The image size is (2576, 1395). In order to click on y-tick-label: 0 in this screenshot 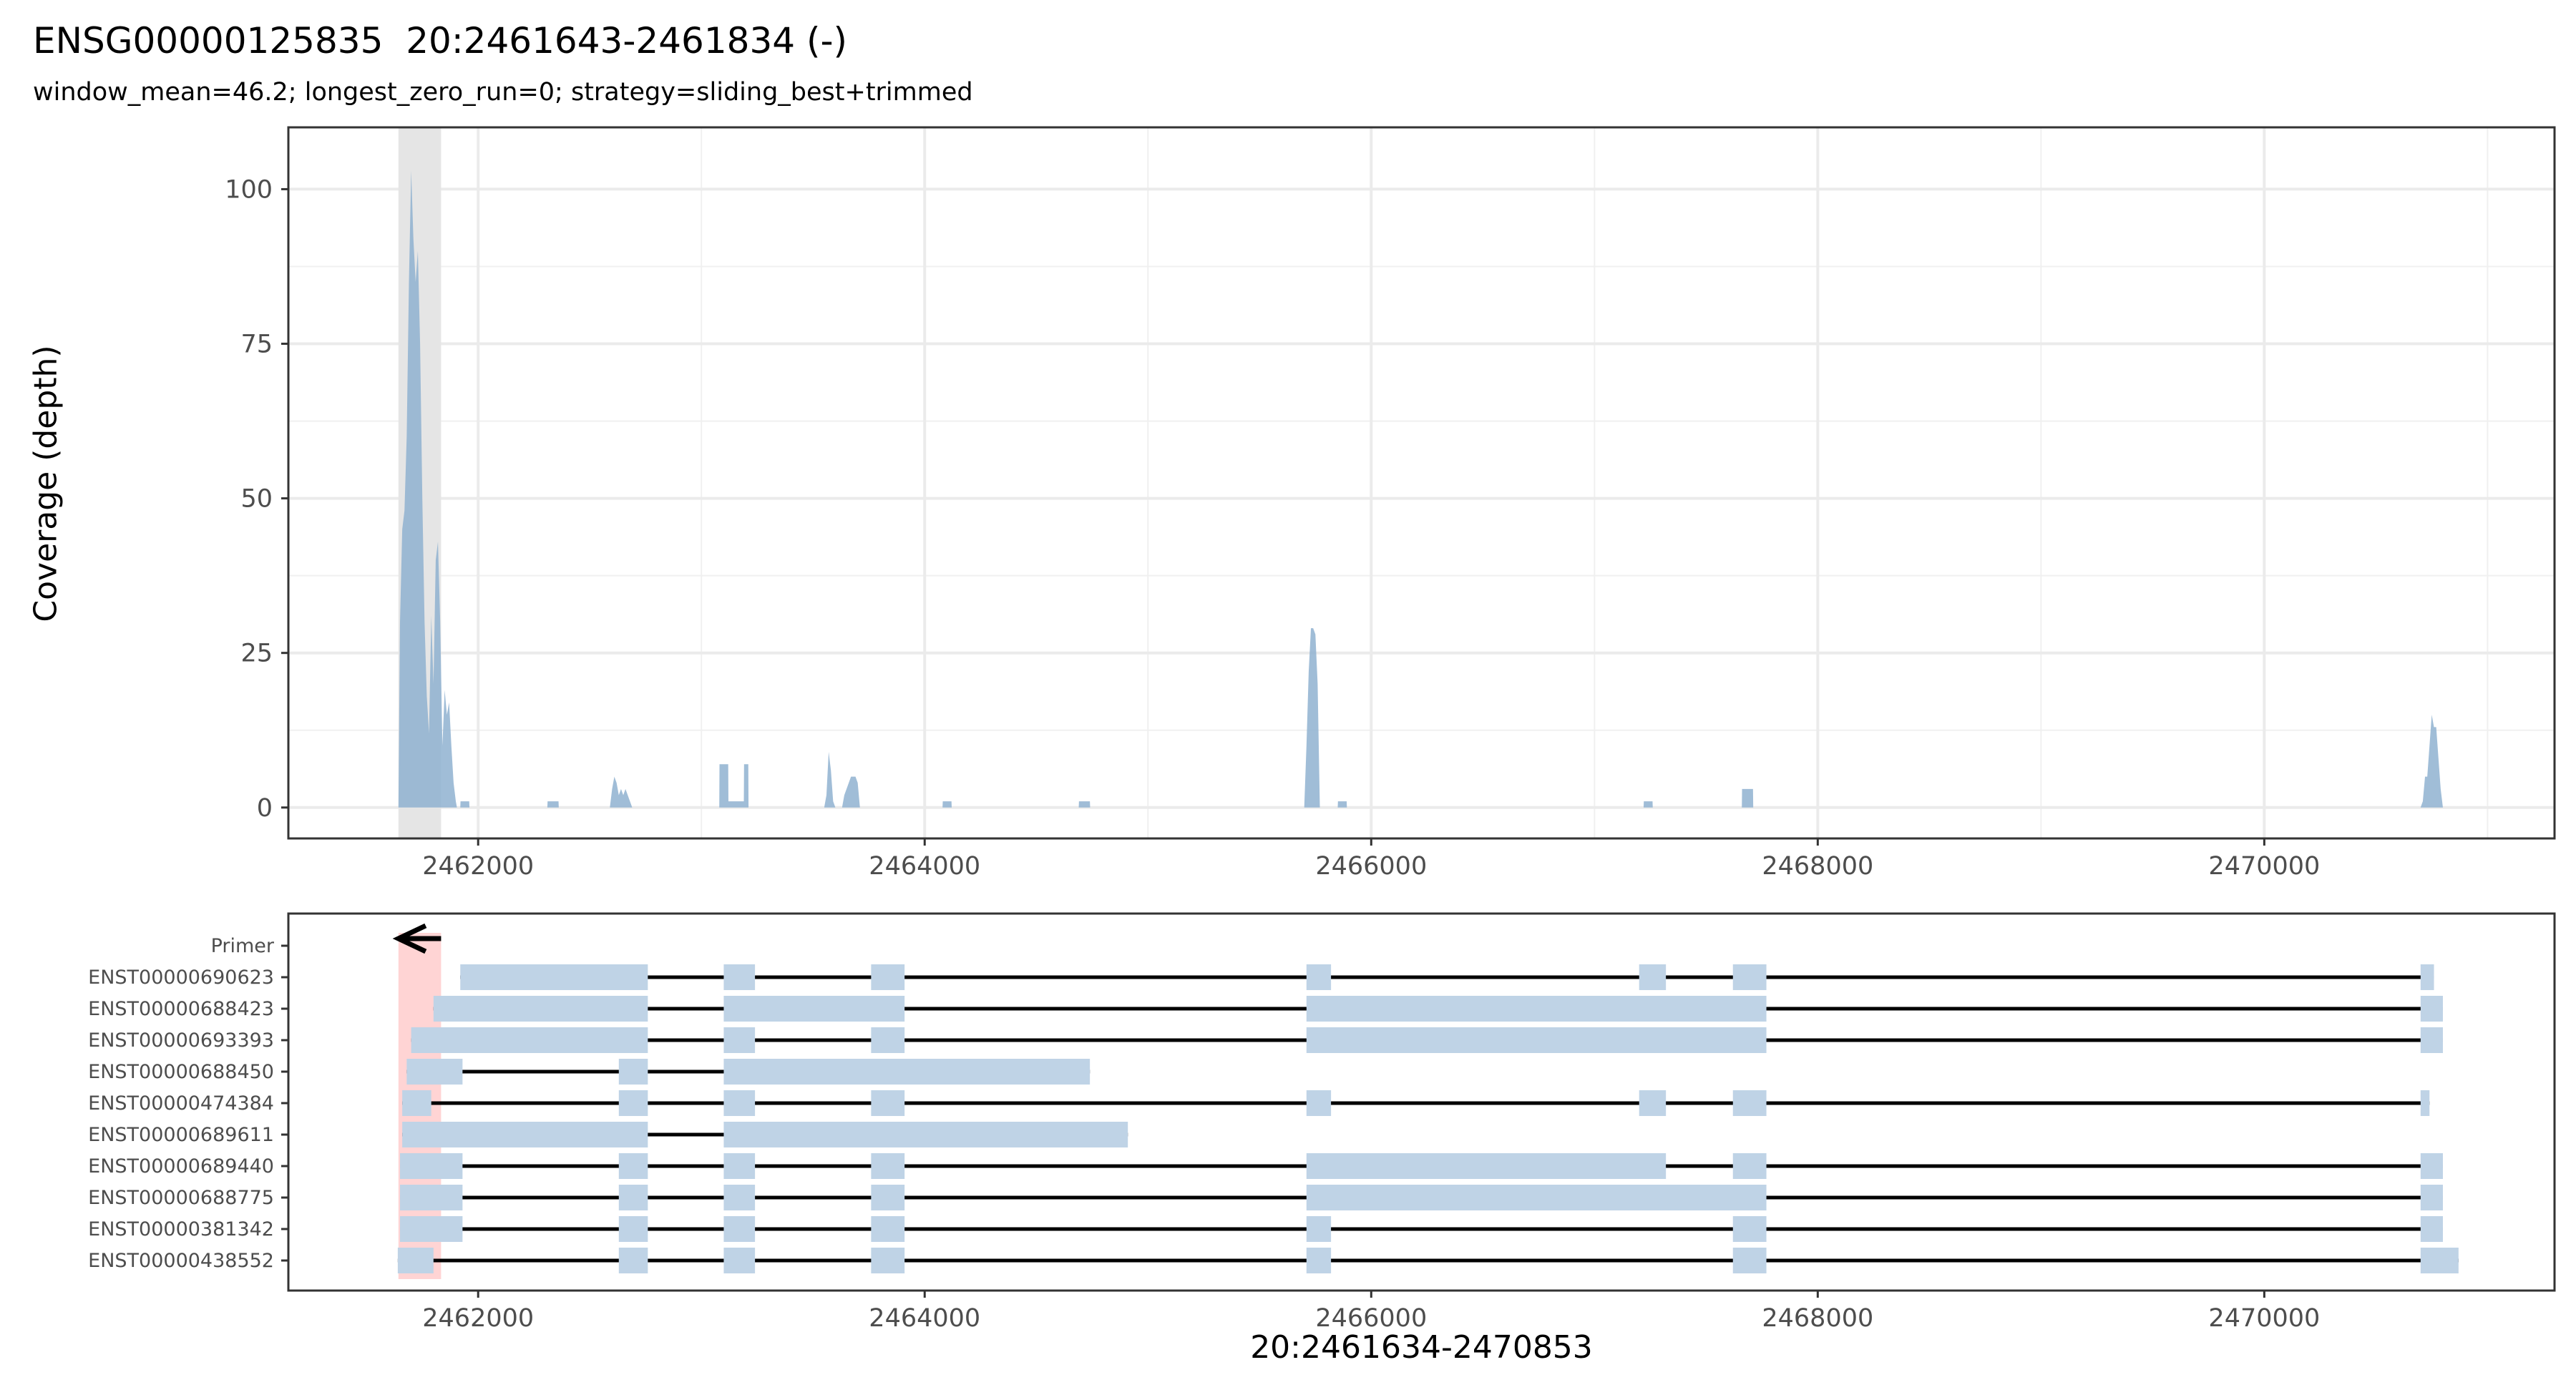, I will do `click(265, 809)`.